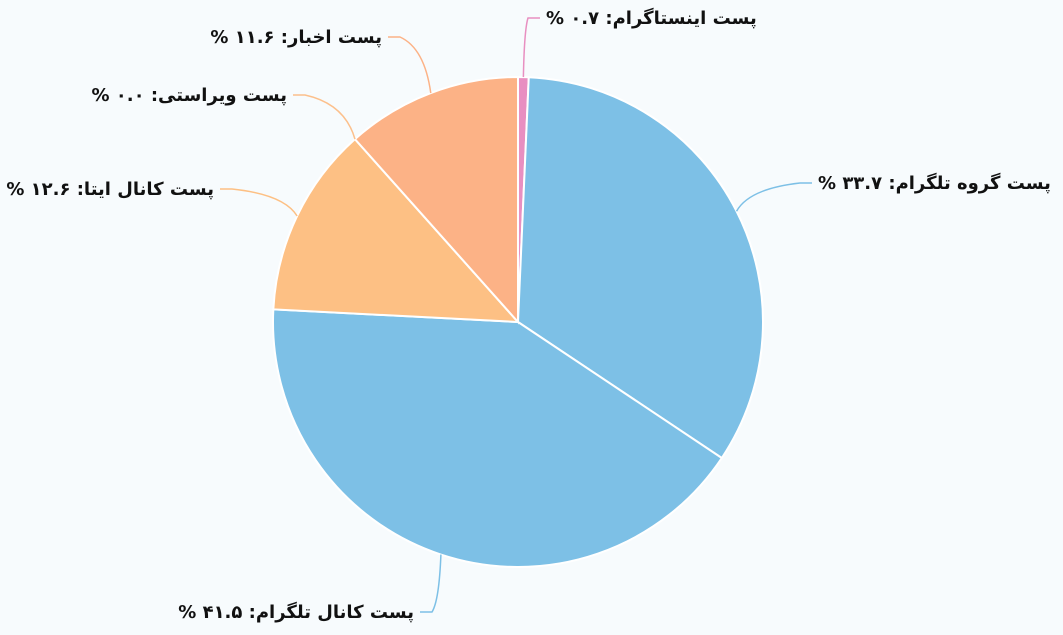  What do you see at coordinates (189, 95) in the screenshot?
I see `data-label: پست ویراستی: ۰.۰ %` at bounding box center [189, 95].